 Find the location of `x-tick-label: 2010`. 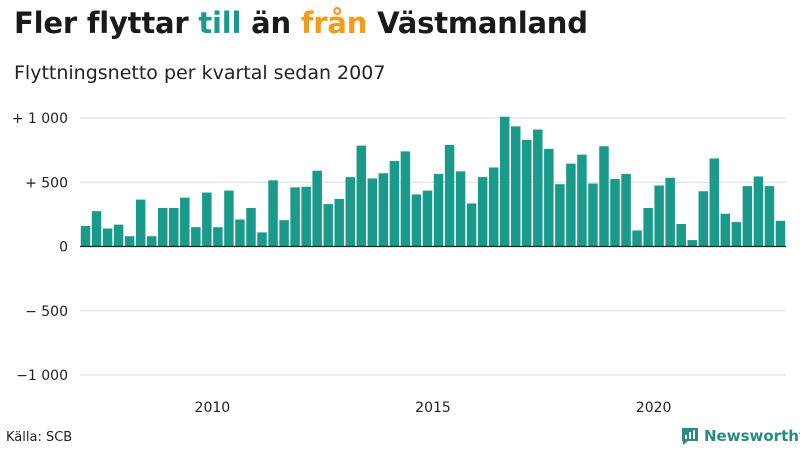

x-tick-label: 2010 is located at coordinates (213, 408).